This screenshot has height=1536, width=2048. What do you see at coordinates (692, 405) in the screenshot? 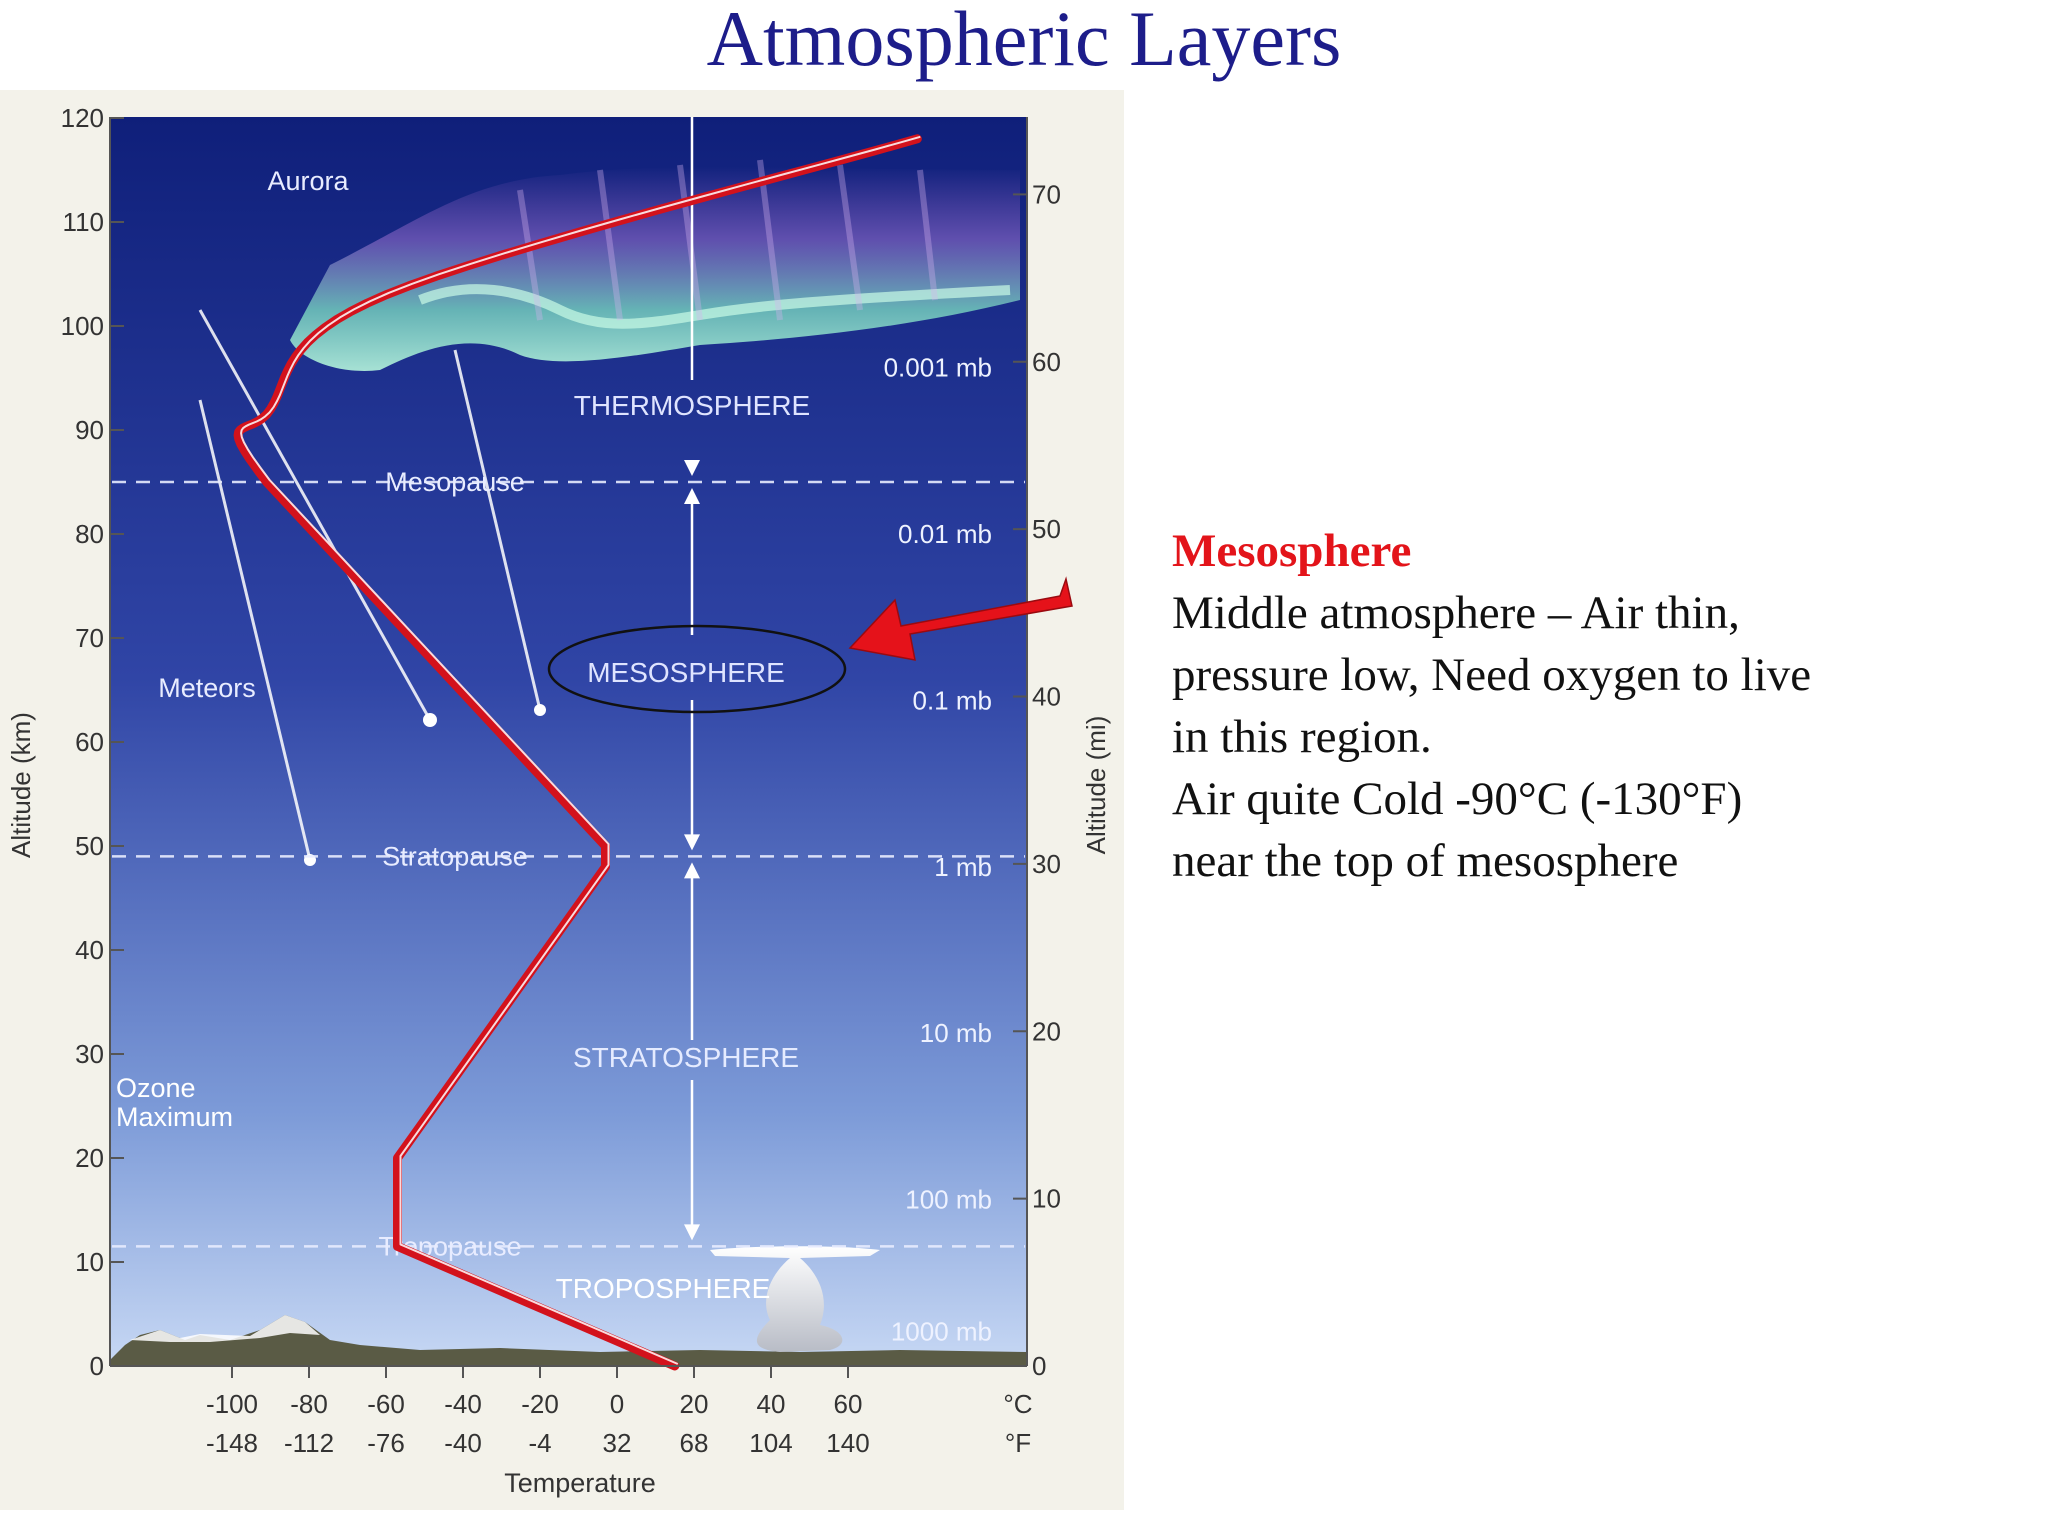
I see `thermosphere-label: THERMOSPHERE` at bounding box center [692, 405].